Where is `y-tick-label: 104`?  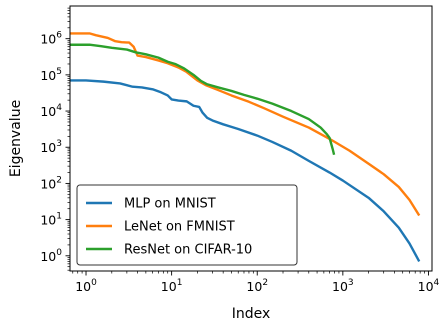 y-tick-label: 104 is located at coordinates (51, 111).